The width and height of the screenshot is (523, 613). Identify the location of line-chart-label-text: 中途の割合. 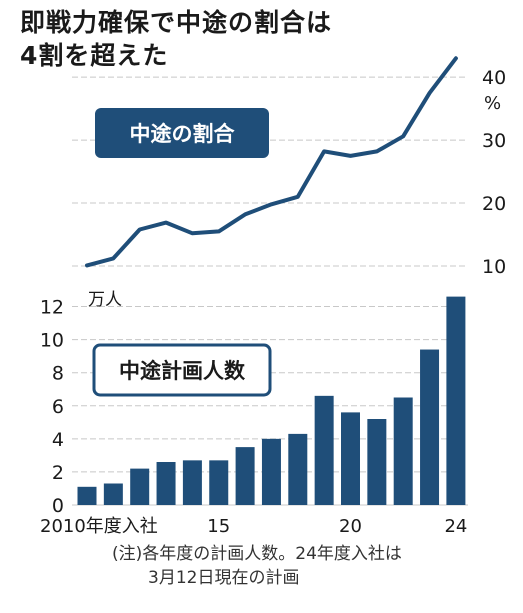
(183, 134).